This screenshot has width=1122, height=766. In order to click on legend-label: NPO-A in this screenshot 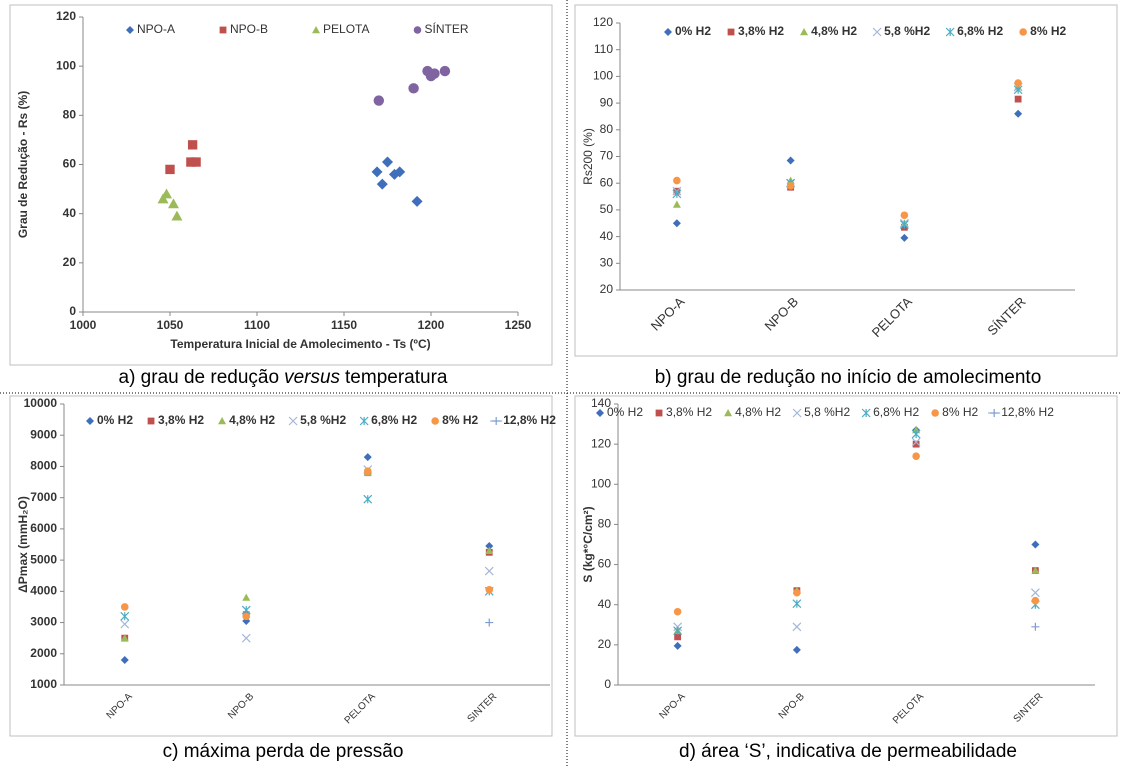, I will do `click(156, 29)`.